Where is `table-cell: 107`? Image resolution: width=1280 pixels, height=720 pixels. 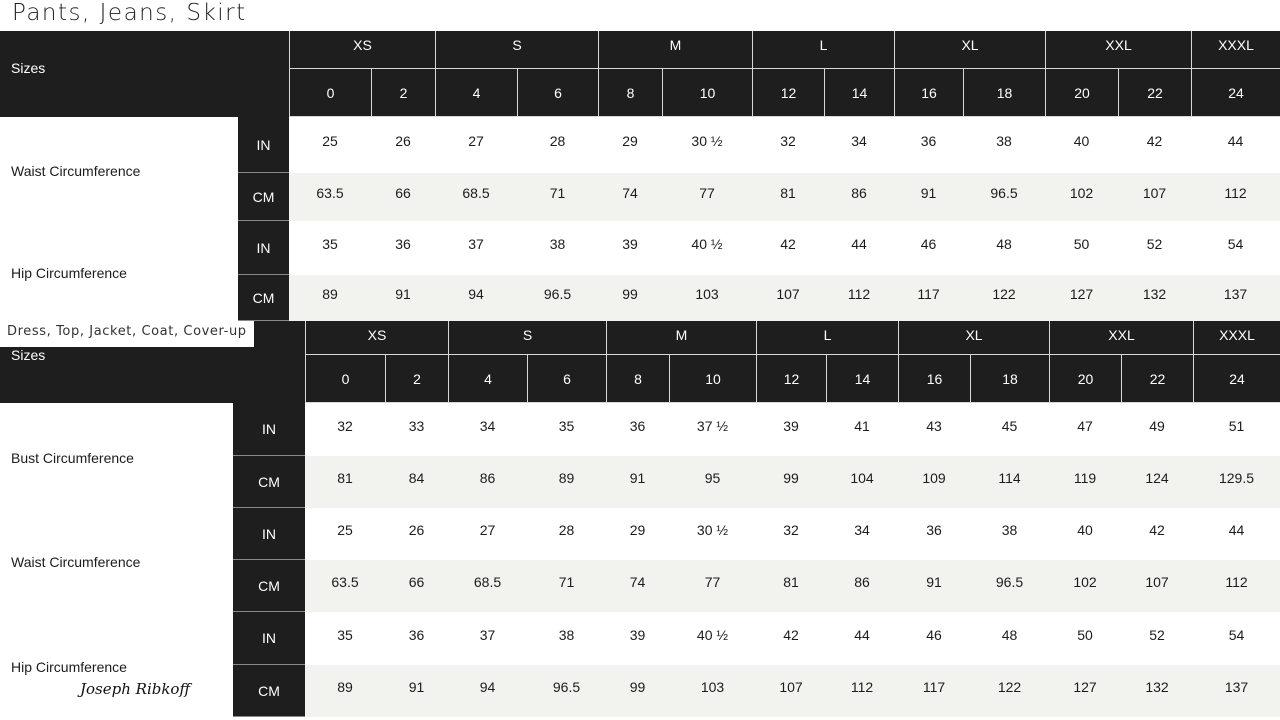 table-cell: 107 is located at coordinates (788, 294).